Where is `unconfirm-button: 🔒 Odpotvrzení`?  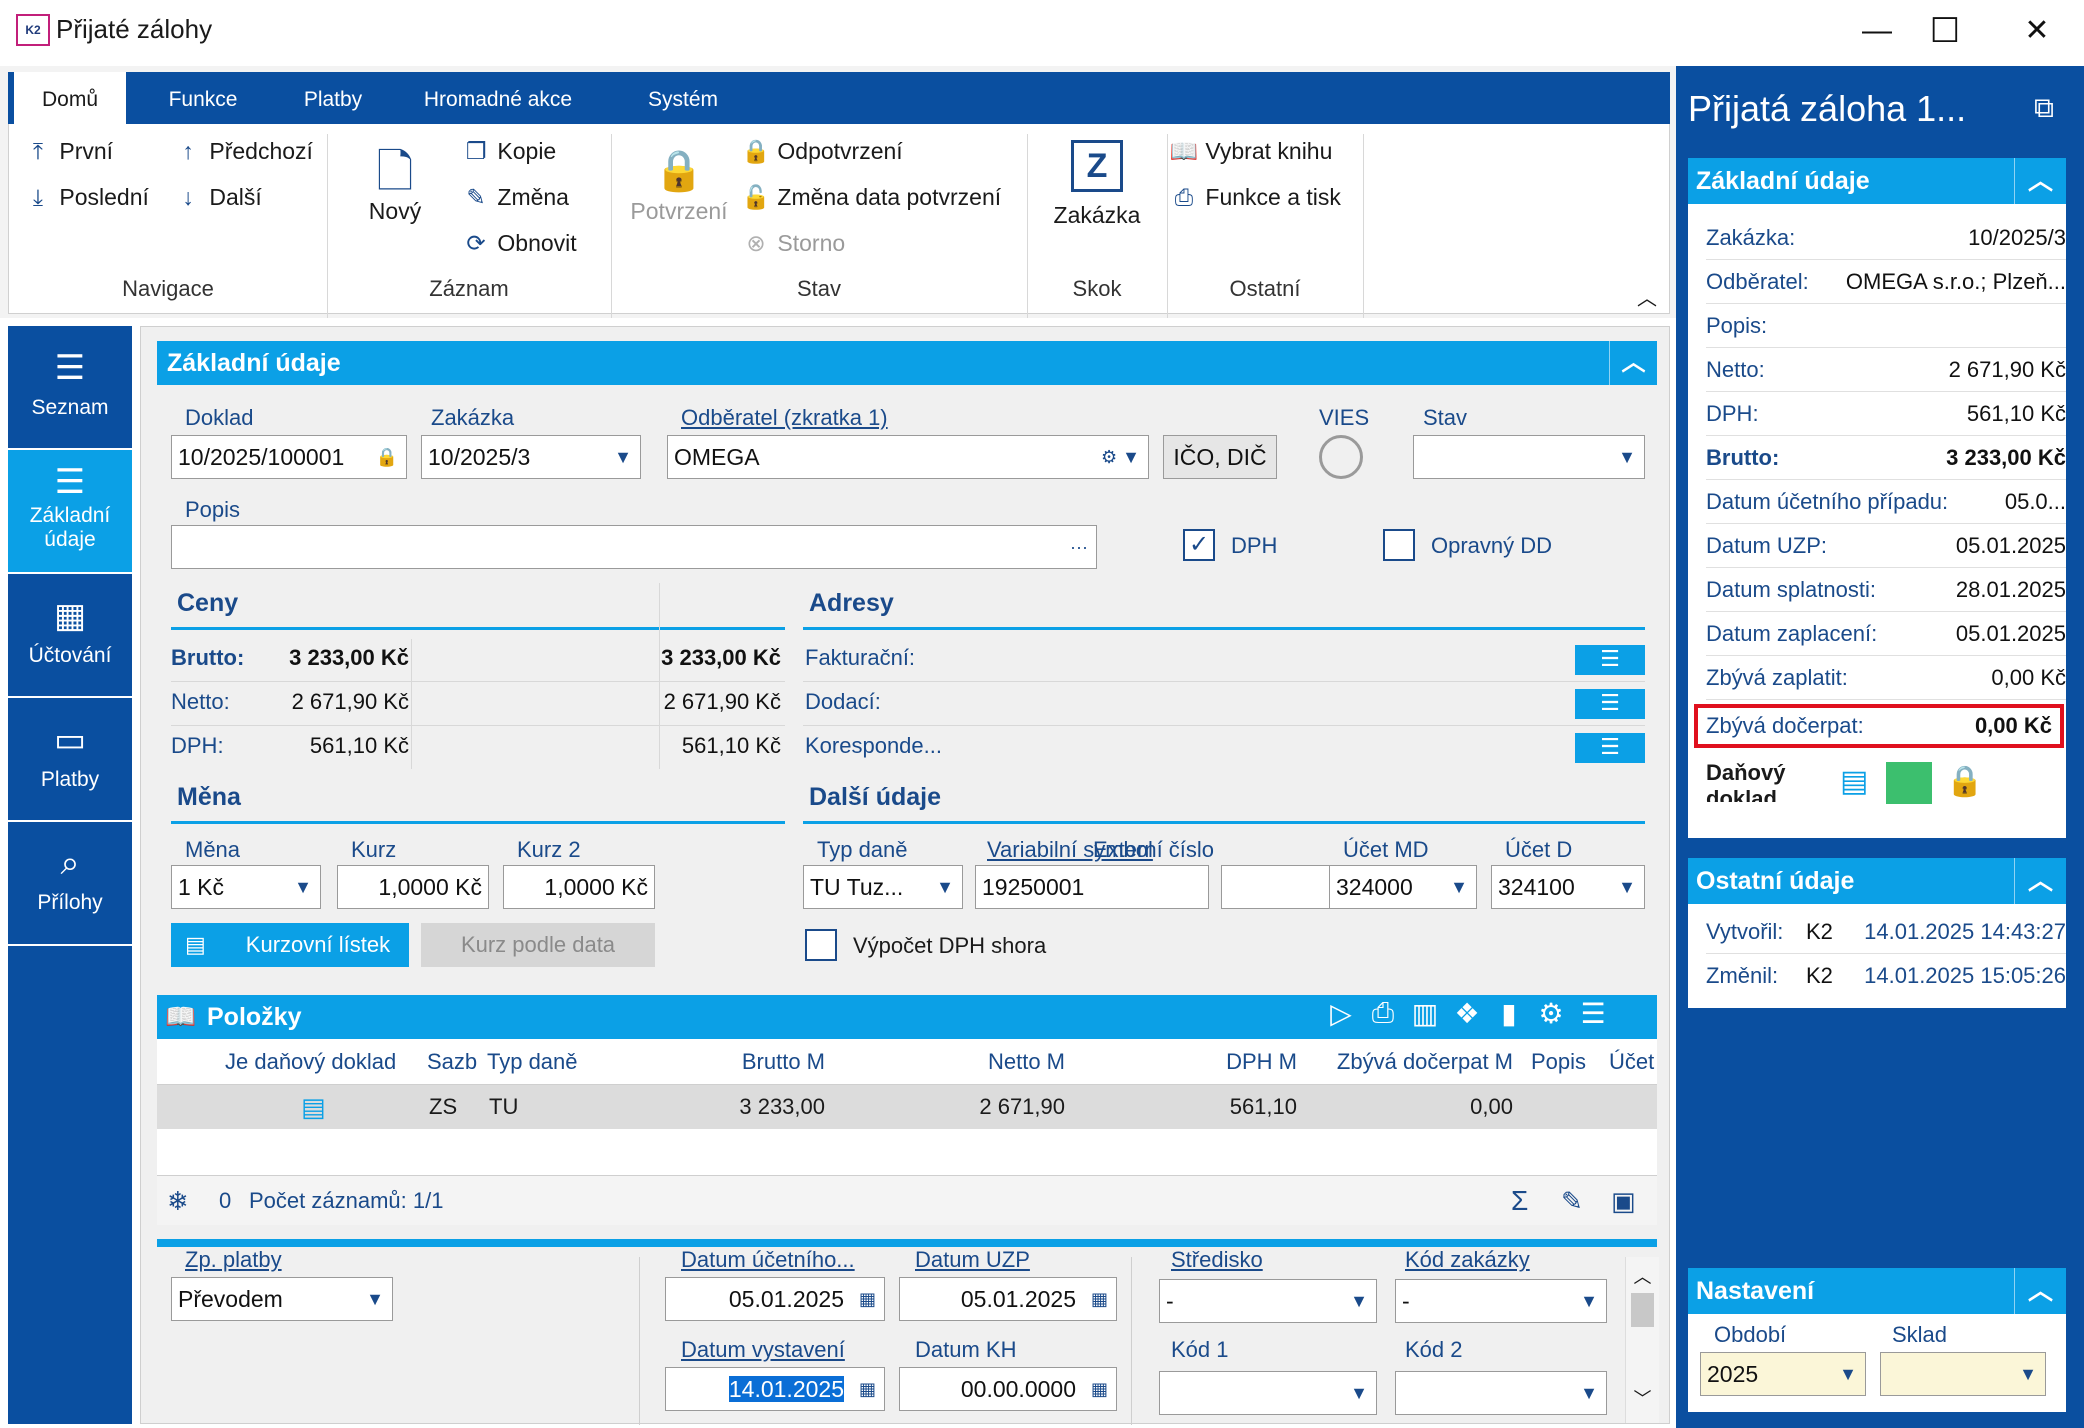 unconfirm-button: 🔒 Odpotvrzení is located at coordinates (822, 151).